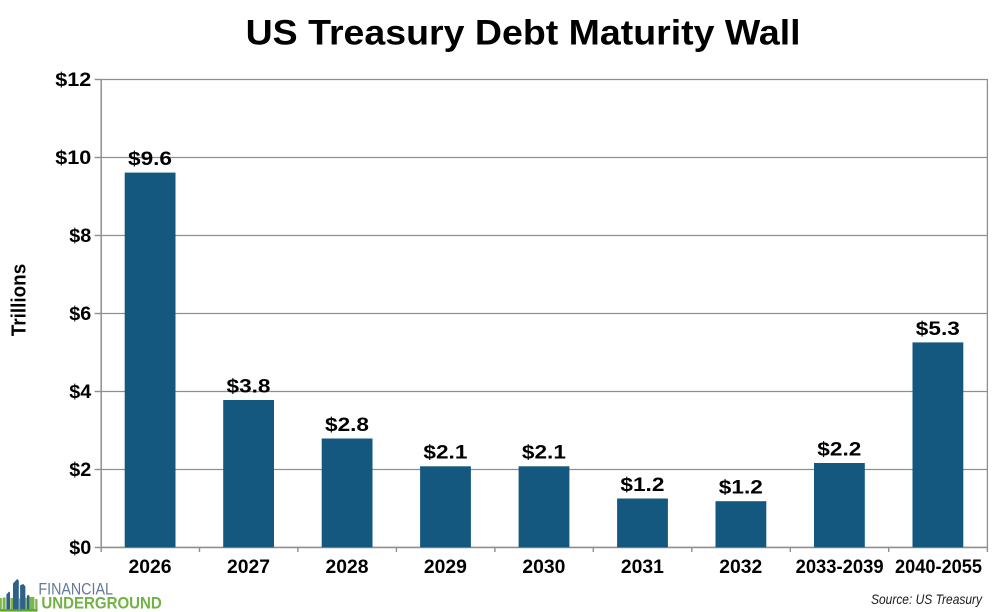  I want to click on svg-text: $3.8, so click(249, 386).